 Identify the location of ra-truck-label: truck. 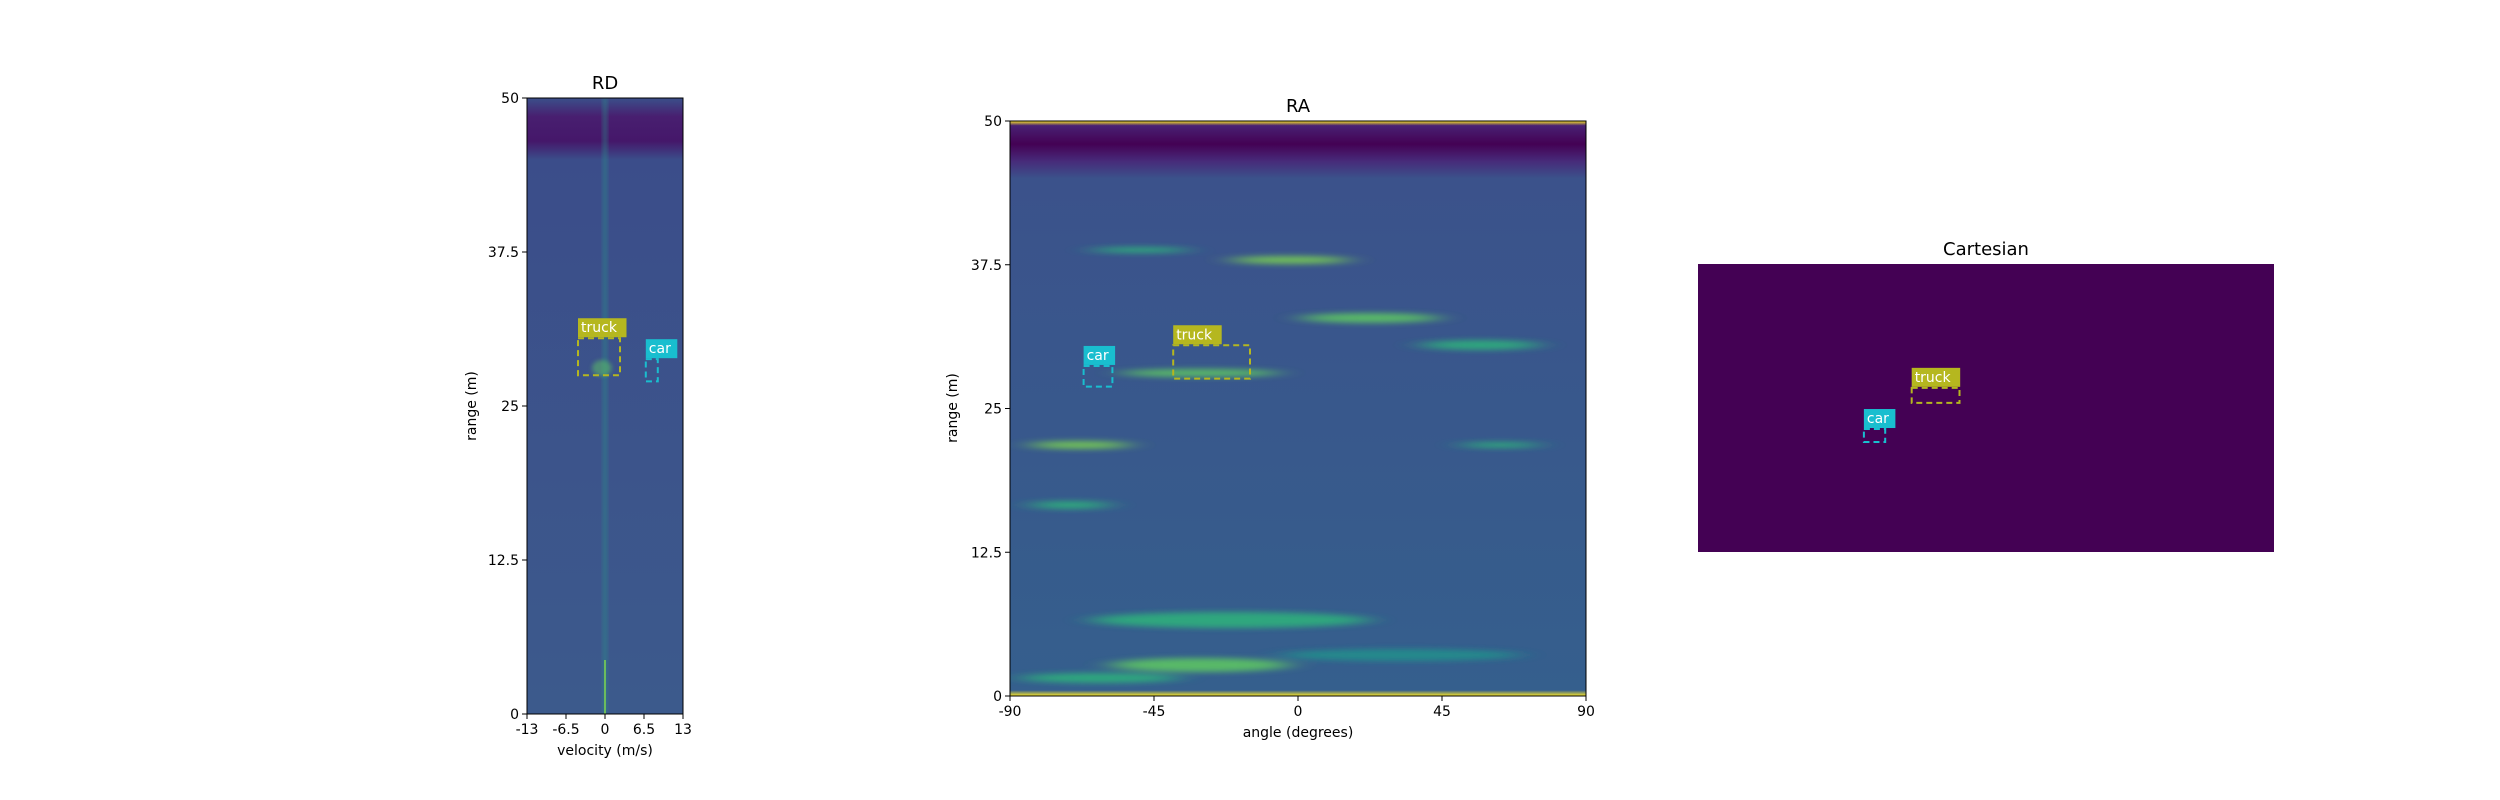
(1194, 335).